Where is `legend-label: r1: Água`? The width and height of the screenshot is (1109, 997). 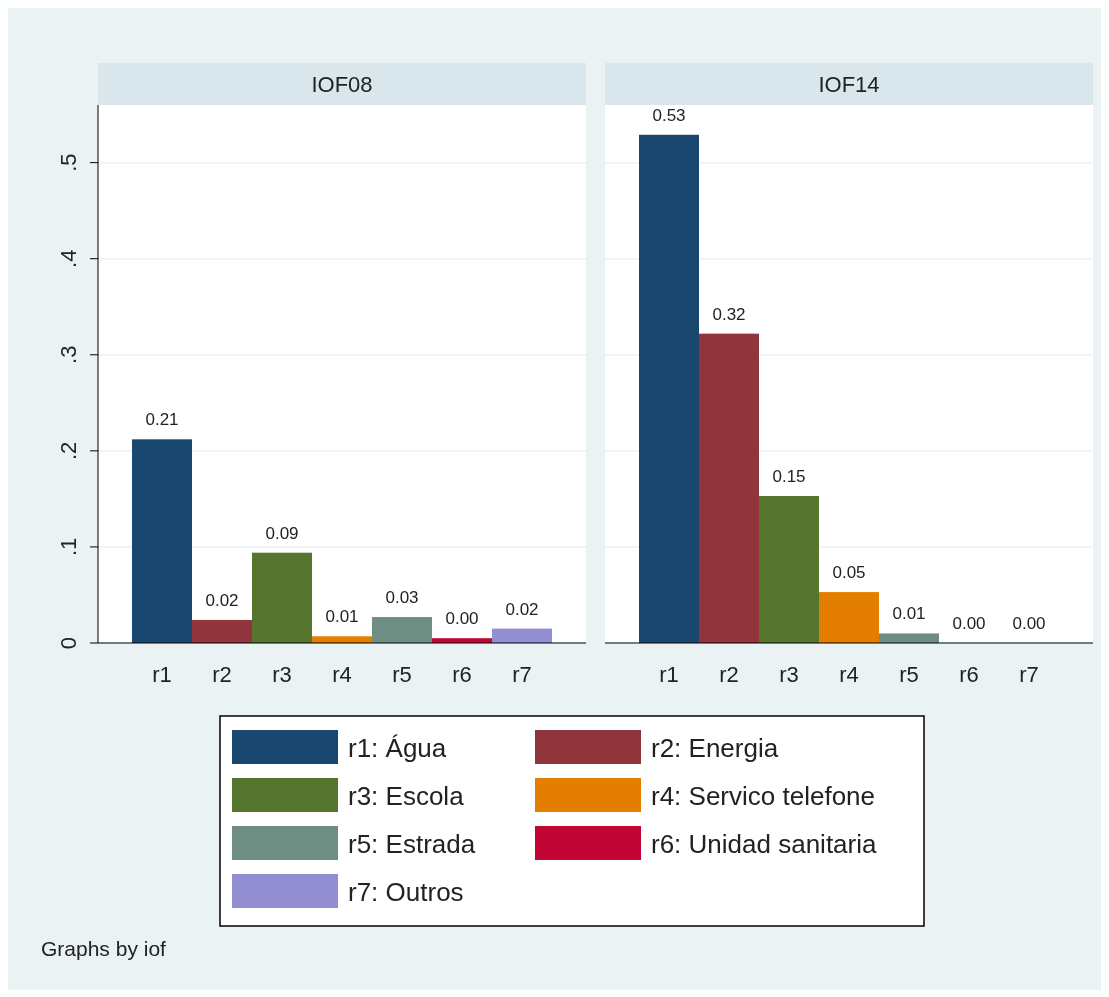
legend-label: r1: Água is located at coordinates (397, 748).